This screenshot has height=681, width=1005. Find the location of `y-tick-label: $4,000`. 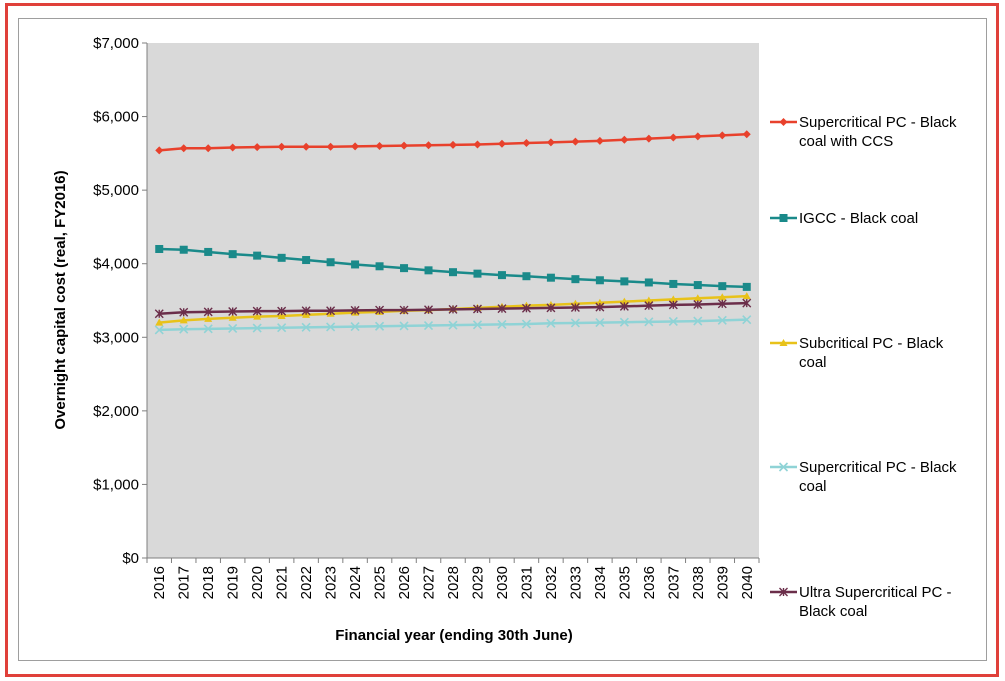

y-tick-label: $4,000 is located at coordinates (116, 264).